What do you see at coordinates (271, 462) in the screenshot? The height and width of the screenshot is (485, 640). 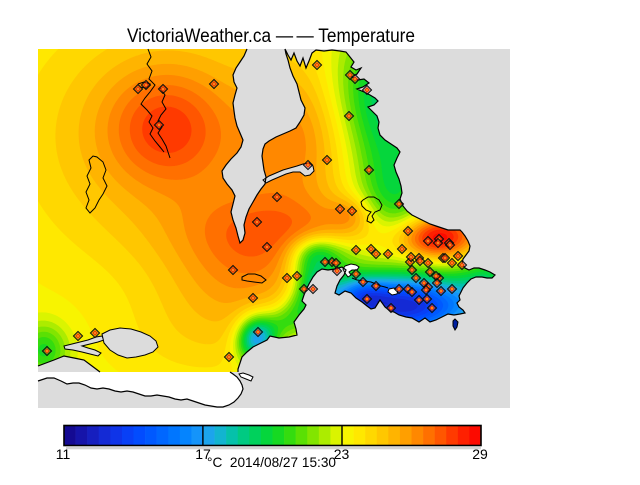 I see `svg-text: °C 2014/08/27 15:30` at bounding box center [271, 462].